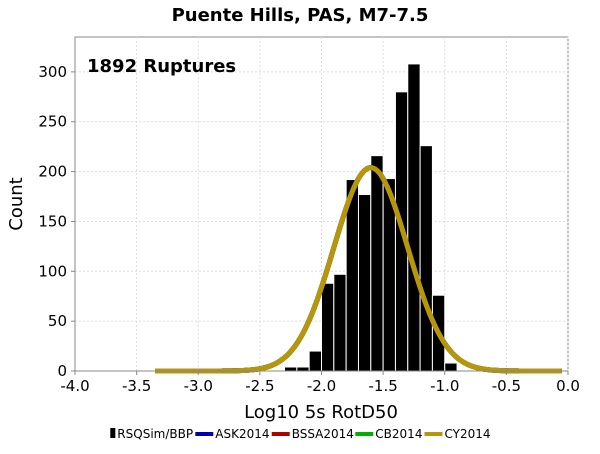 This screenshot has height=454, width=600. I want to click on legend-label-ask2014: ASK2014, so click(242, 434).